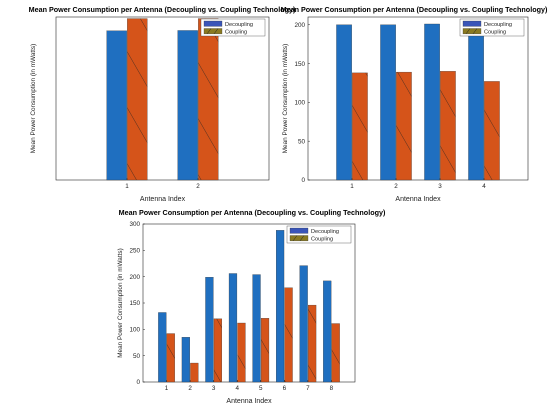 Image resolution: width=550 pixels, height=409 pixels. I want to click on y-tick-label: 300, so click(134, 224).